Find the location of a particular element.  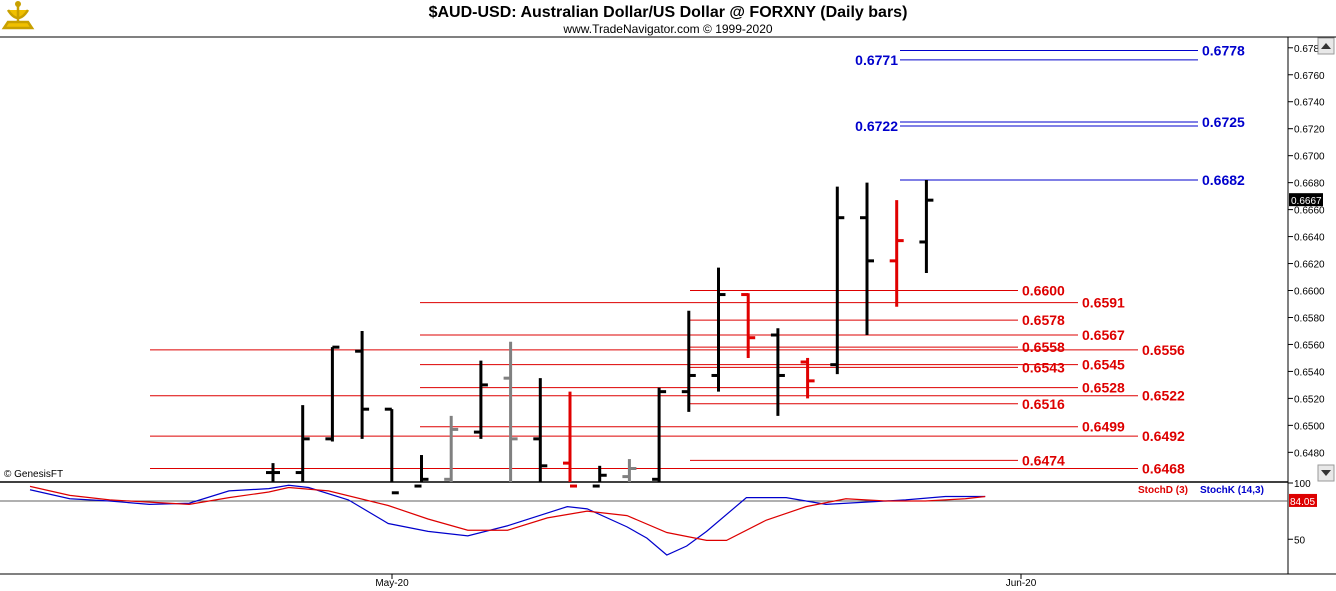

date-tick-label: May-20 is located at coordinates (392, 583).